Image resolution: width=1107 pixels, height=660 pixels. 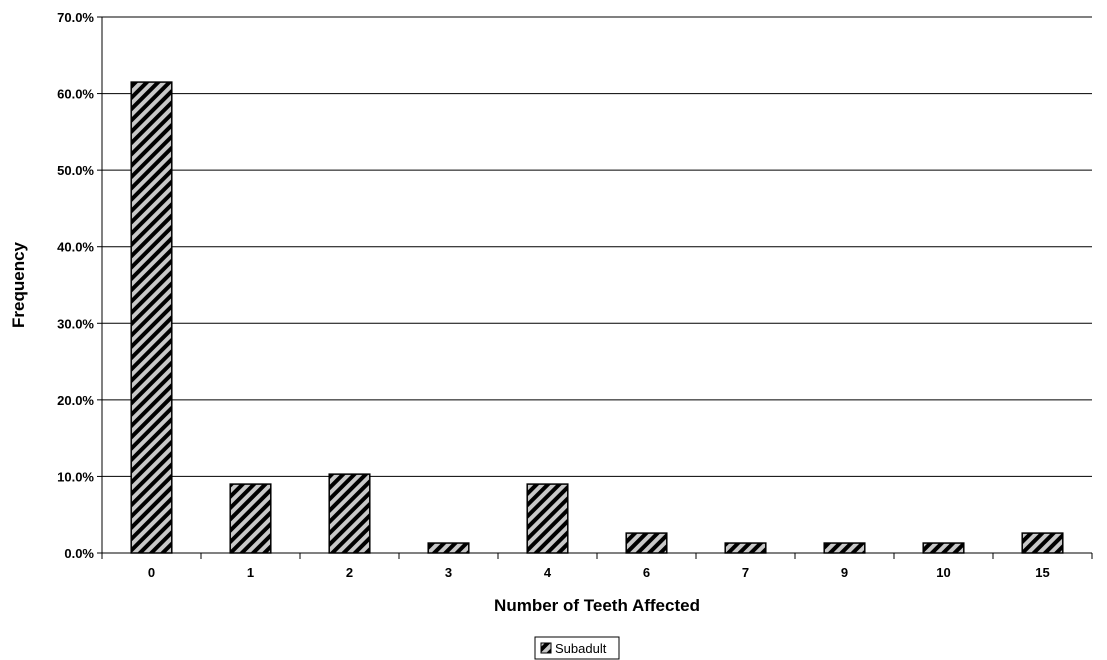 What do you see at coordinates (349, 572) in the screenshot?
I see `x-tick-label: 2` at bounding box center [349, 572].